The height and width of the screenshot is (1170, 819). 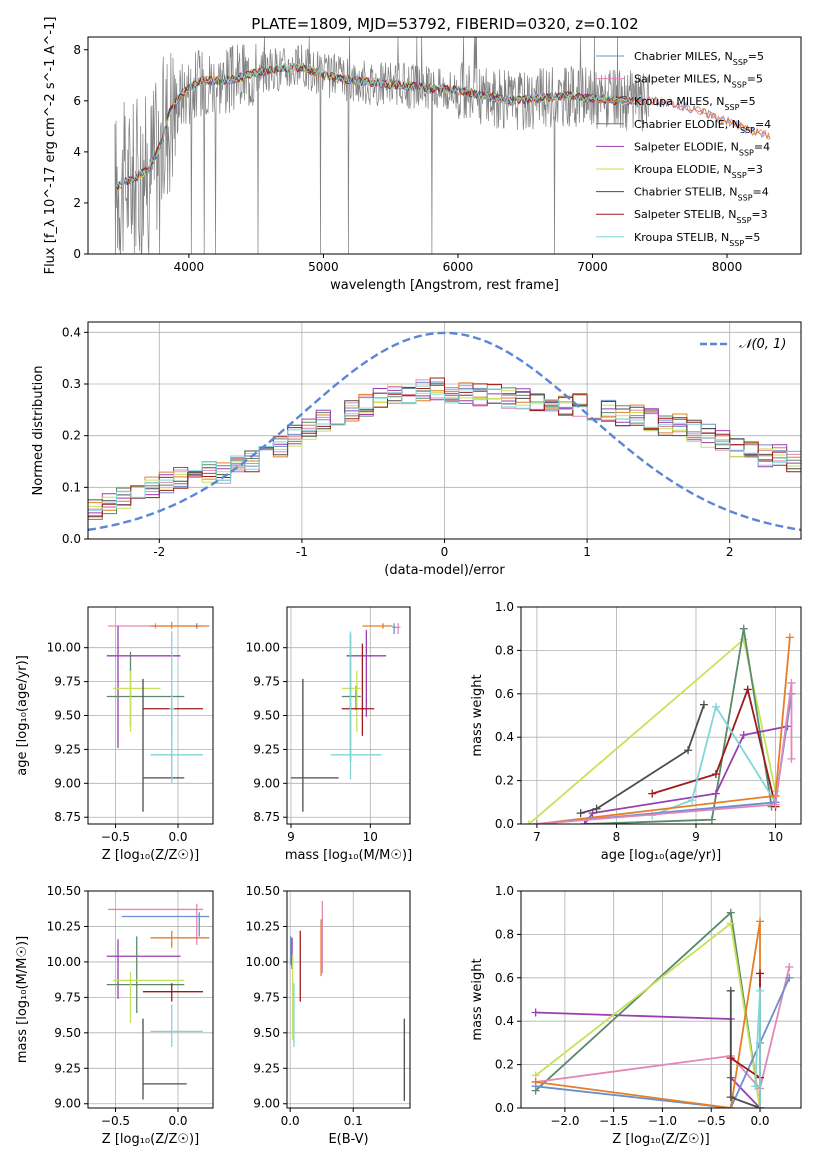 What do you see at coordinates (77, 50) in the screenshot?
I see `y-tick-label: 8` at bounding box center [77, 50].